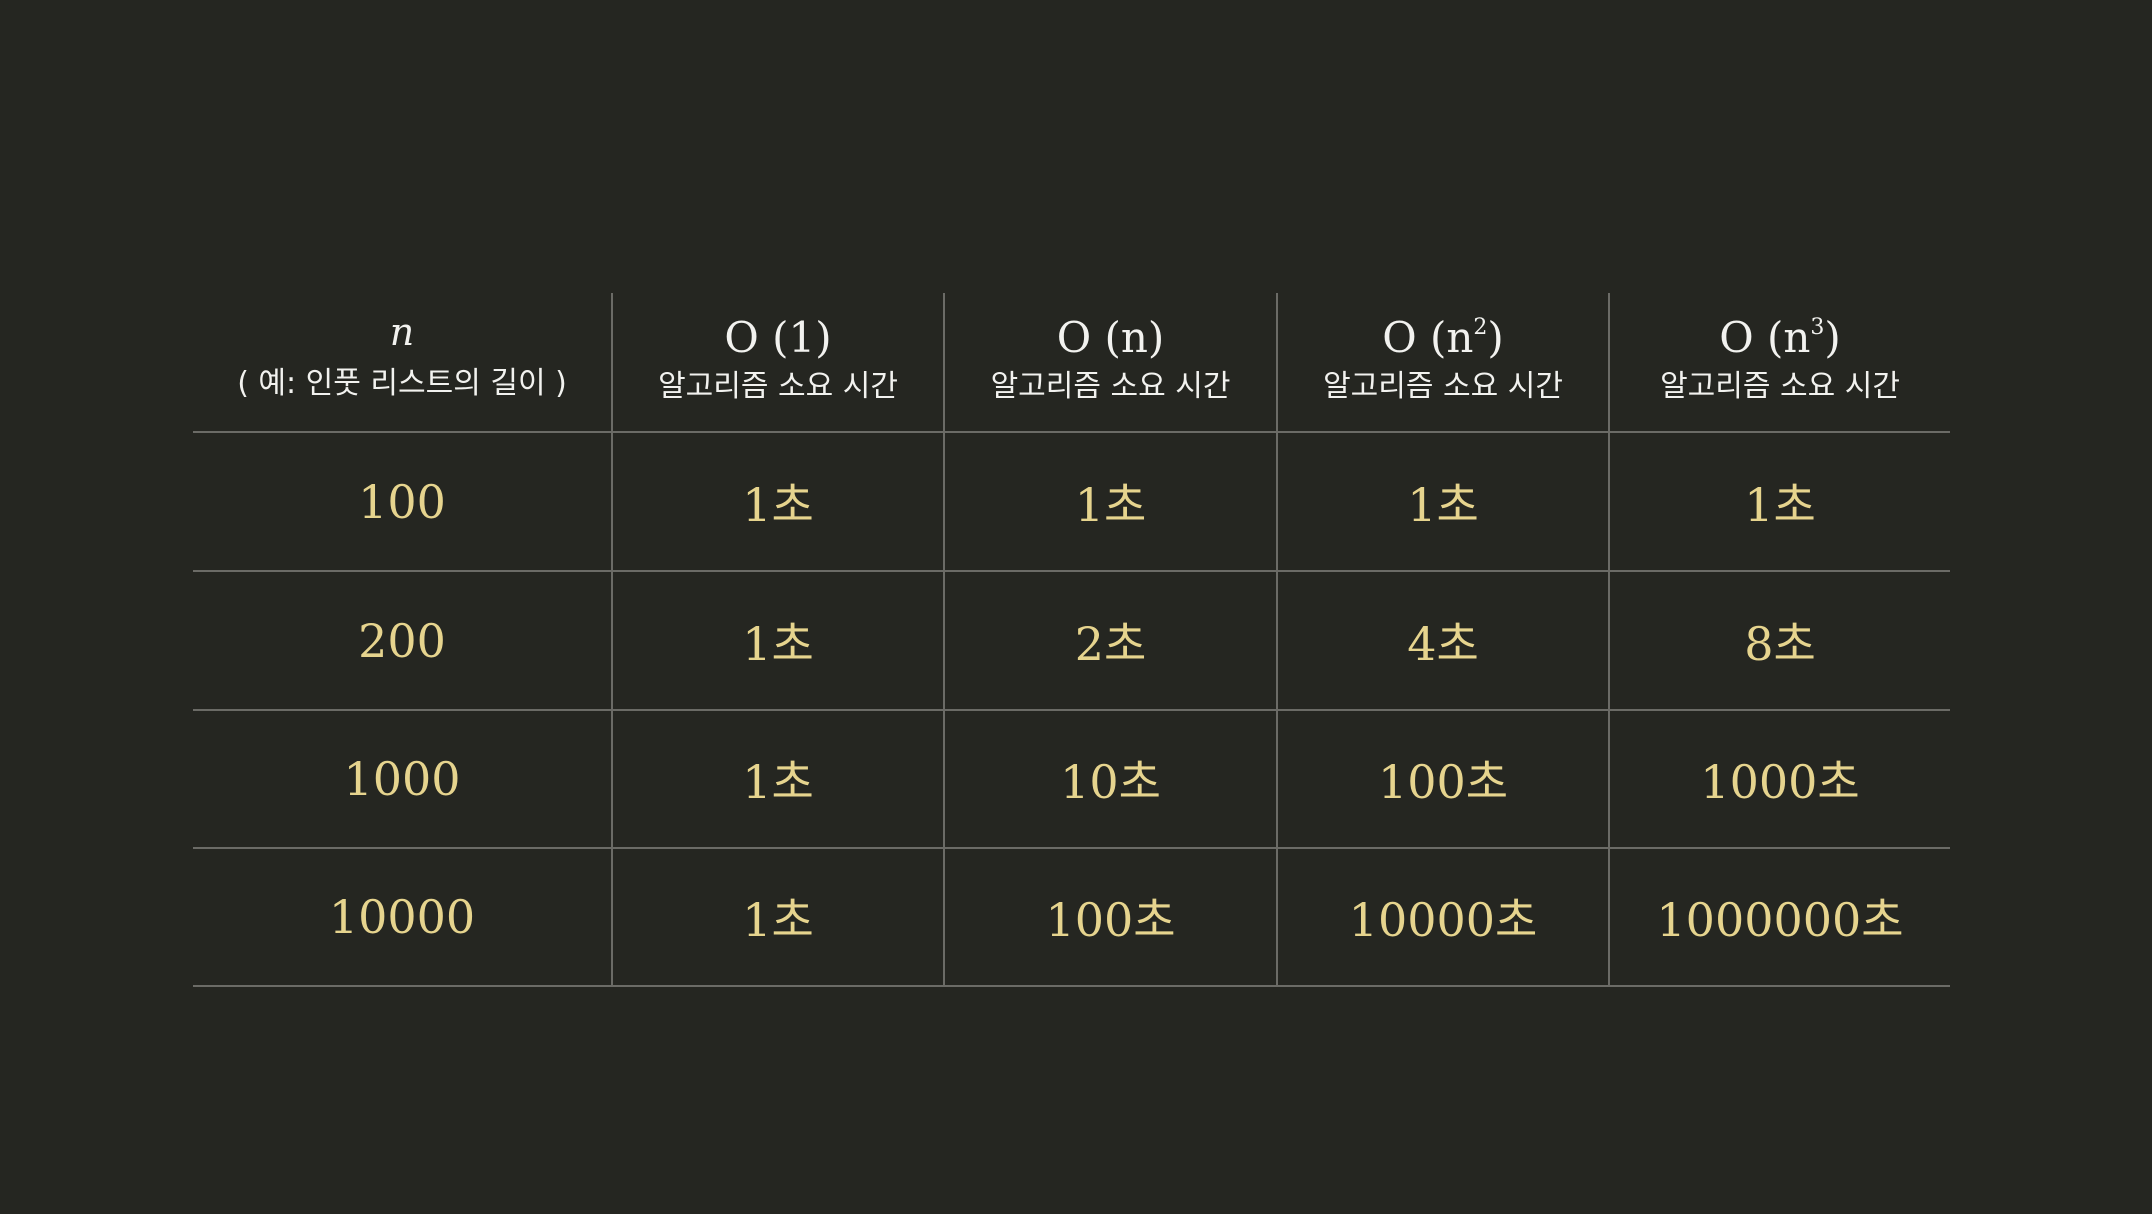  I want to click on complexity-on3: O (n3), so click(1780, 337).